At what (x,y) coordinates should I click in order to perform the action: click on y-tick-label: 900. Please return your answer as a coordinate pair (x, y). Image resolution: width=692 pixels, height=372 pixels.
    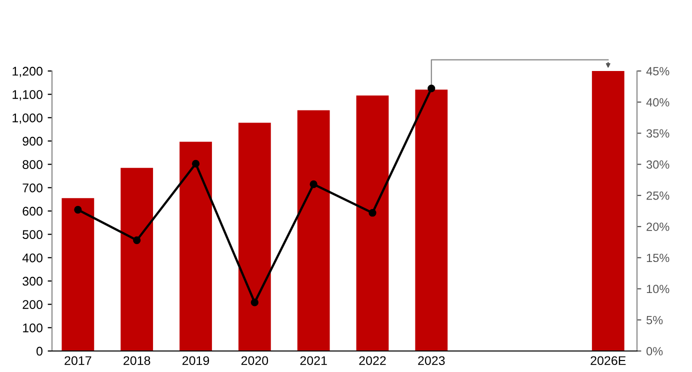
    Looking at the image, I should click on (32, 141).